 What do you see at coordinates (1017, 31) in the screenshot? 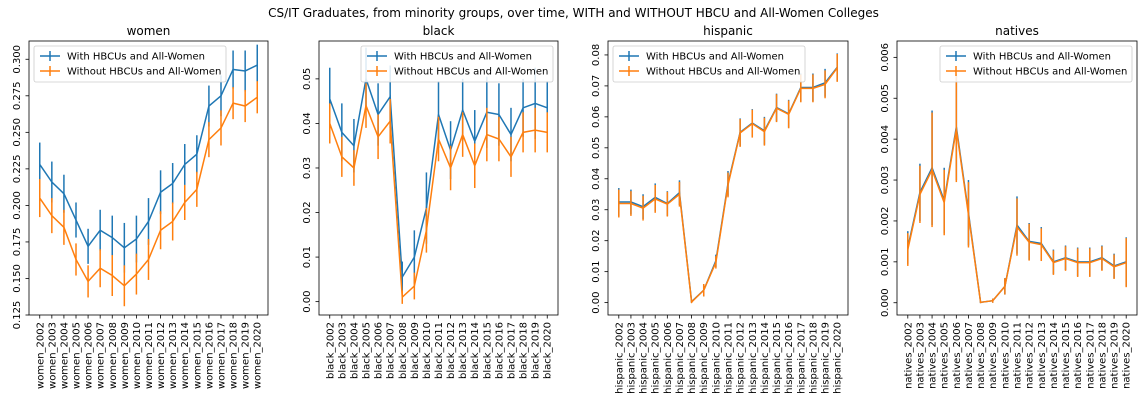
I see `panel-title: natives` at bounding box center [1017, 31].